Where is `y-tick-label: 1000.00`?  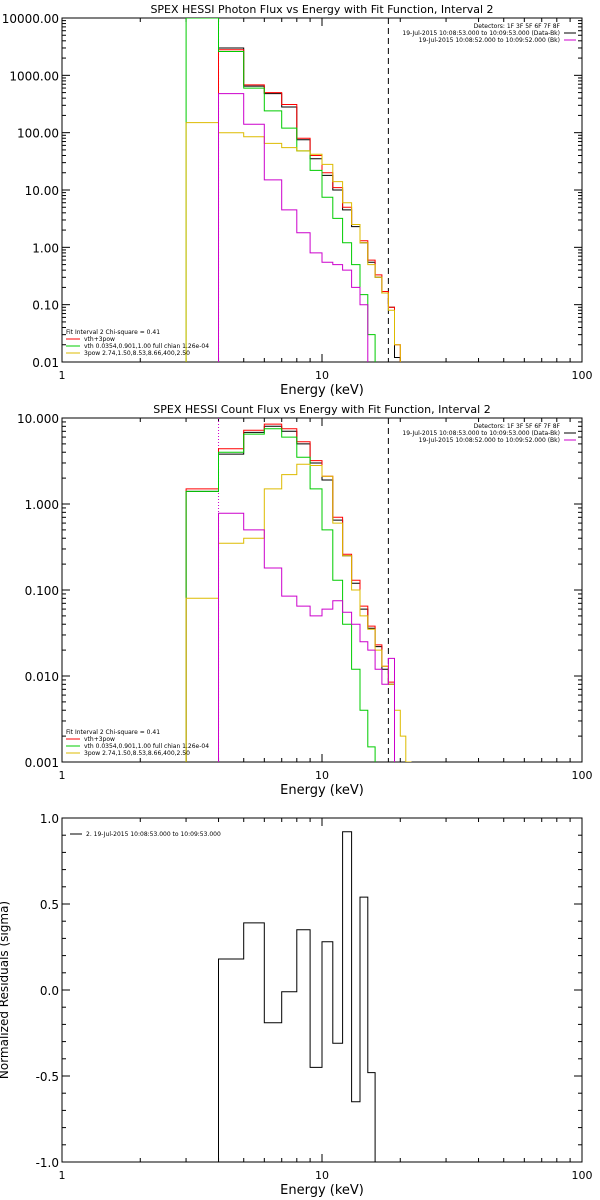 y-tick-label: 1000.00 is located at coordinates (34, 76).